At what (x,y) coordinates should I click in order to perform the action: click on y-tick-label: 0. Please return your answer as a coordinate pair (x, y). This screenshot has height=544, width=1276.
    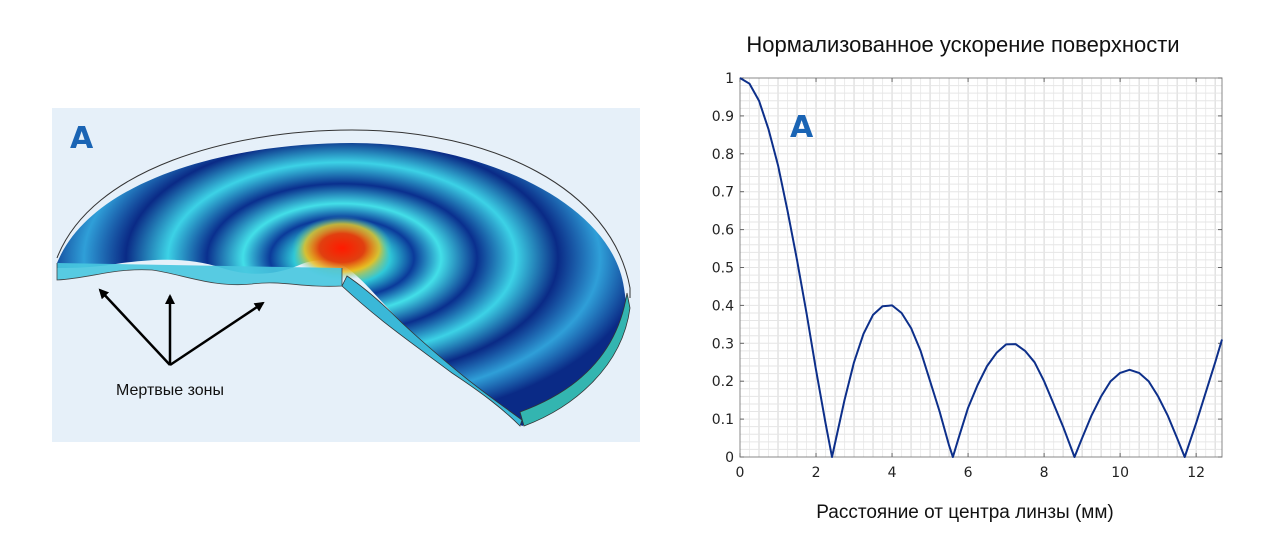
    Looking at the image, I should click on (729, 458).